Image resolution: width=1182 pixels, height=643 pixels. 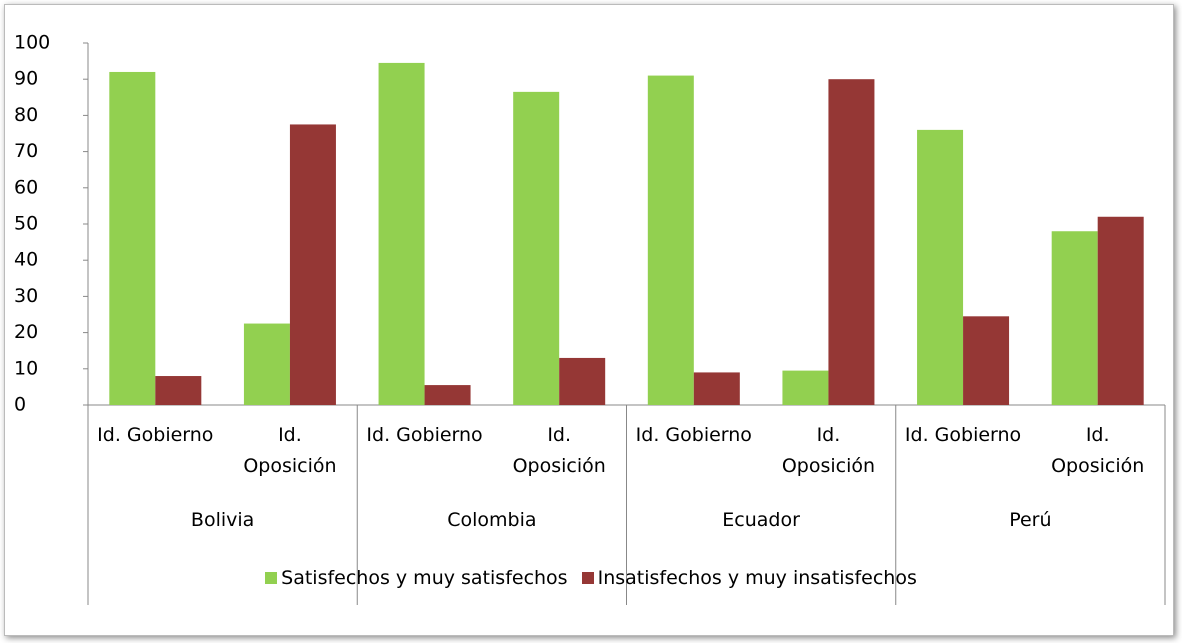 What do you see at coordinates (26, 260) in the screenshot?
I see `y-tick-label: 40` at bounding box center [26, 260].